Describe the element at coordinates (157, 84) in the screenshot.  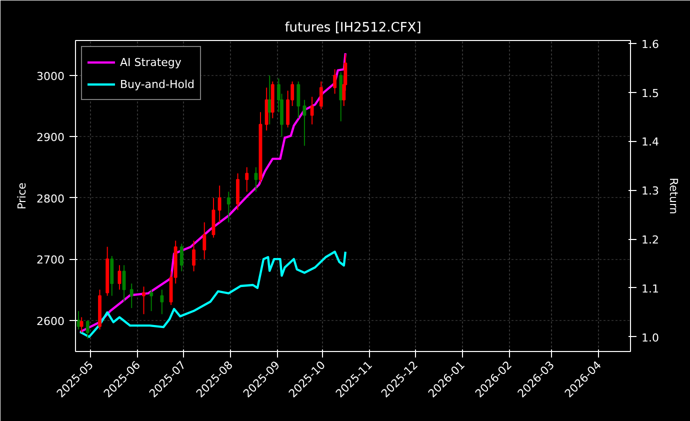
I see `legend-label: Buy-and-Hold` at that location.